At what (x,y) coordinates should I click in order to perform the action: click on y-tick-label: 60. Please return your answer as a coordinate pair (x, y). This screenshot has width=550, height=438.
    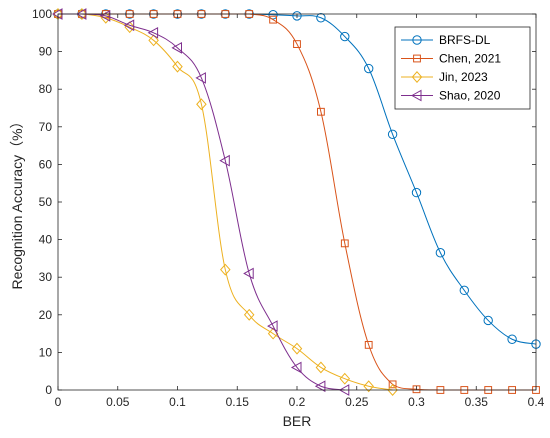
    Looking at the image, I should click on (46, 164).